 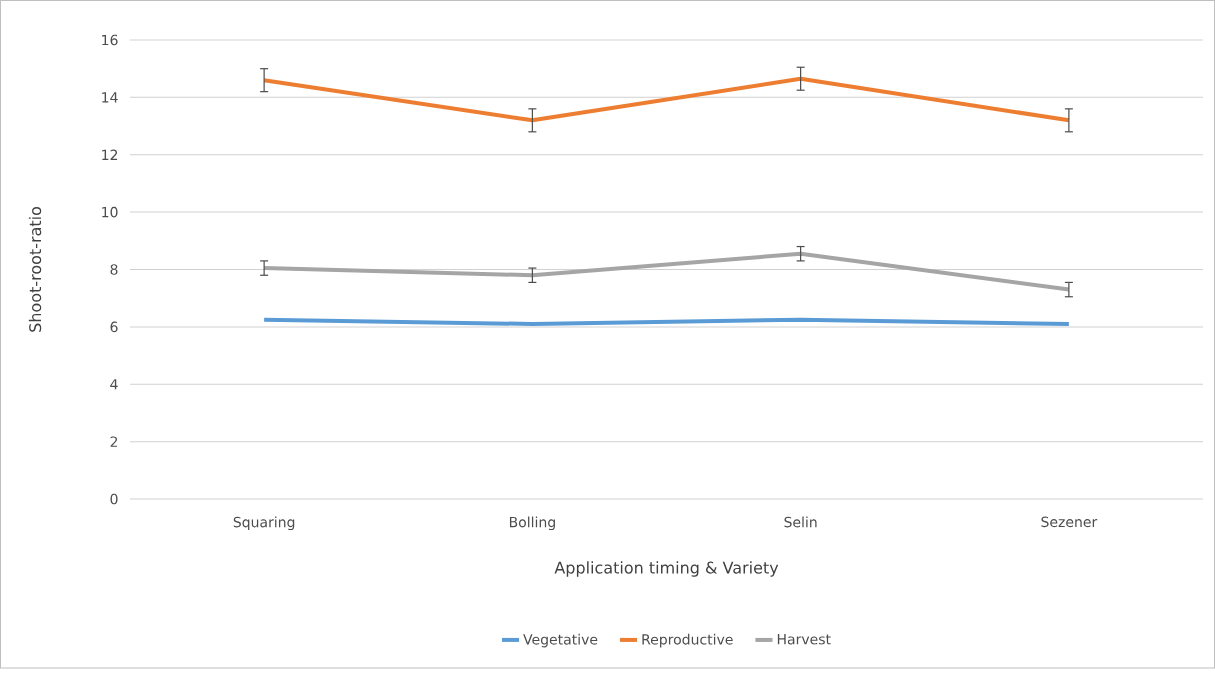 What do you see at coordinates (560, 640) in the screenshot?
I see `legend-label: Vegetative` at bounding box center [560, 640].